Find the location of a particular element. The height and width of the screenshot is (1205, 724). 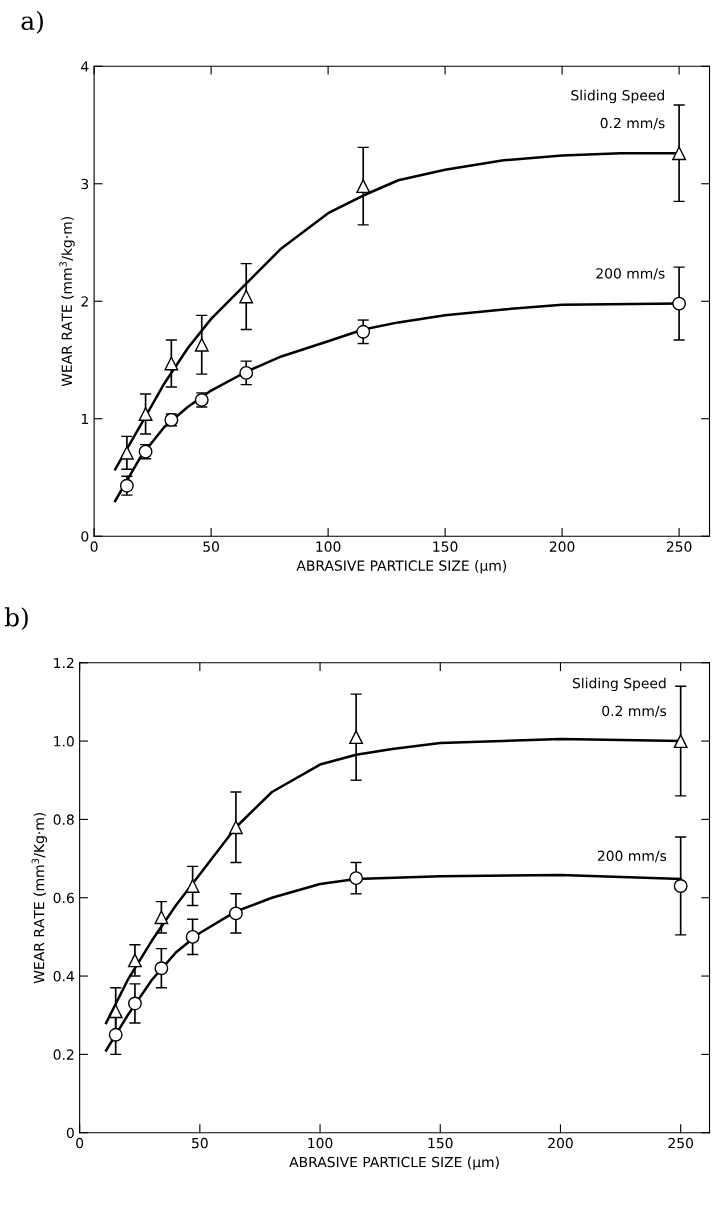

y-tick-label: 0.8 is located at coordinates (63, 819).